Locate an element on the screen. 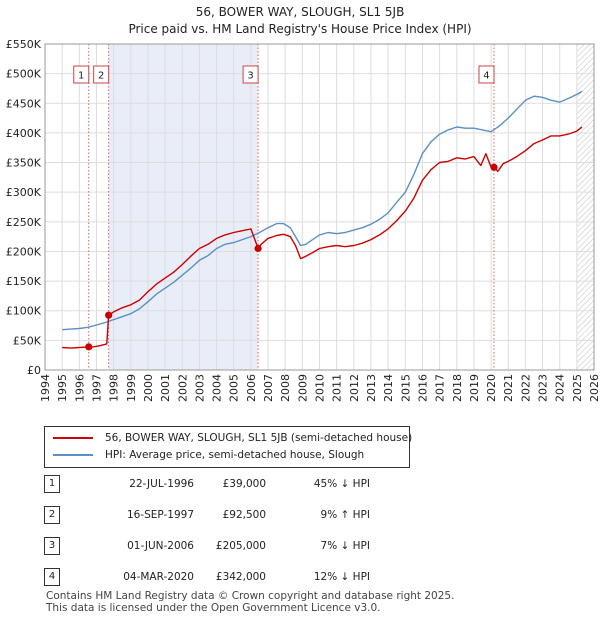  transaction-number: 2 is located at coordinates (52, 515).